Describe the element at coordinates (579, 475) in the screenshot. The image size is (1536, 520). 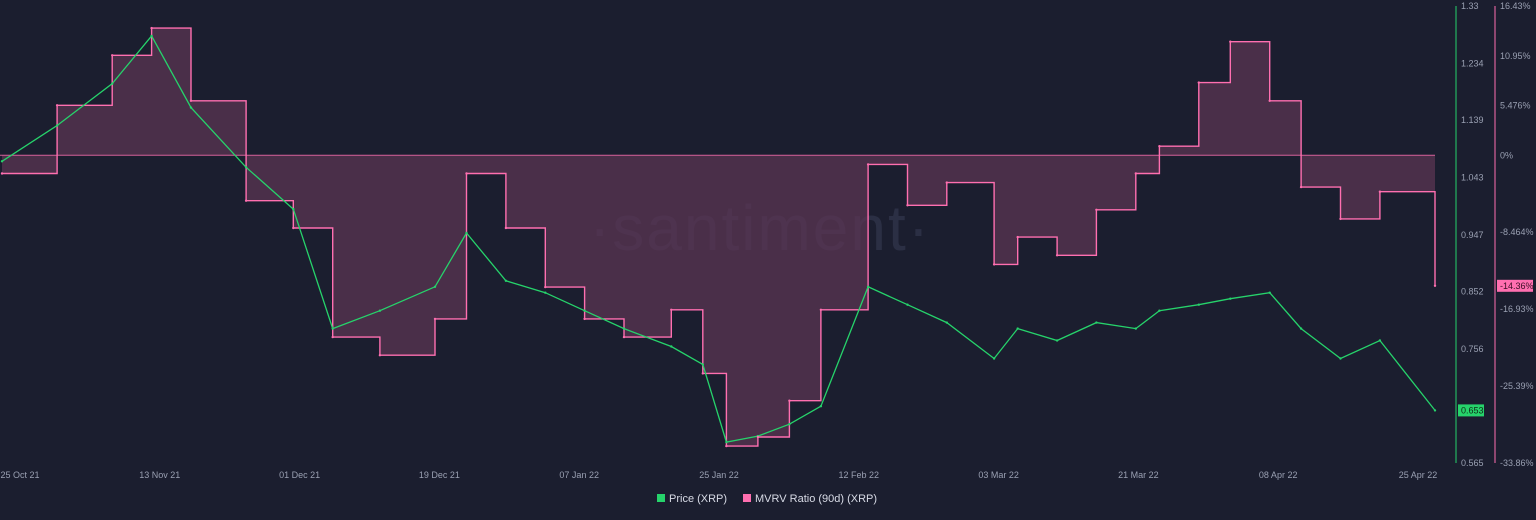
I see `x-tick-label: 07 Jan 22` at that location.